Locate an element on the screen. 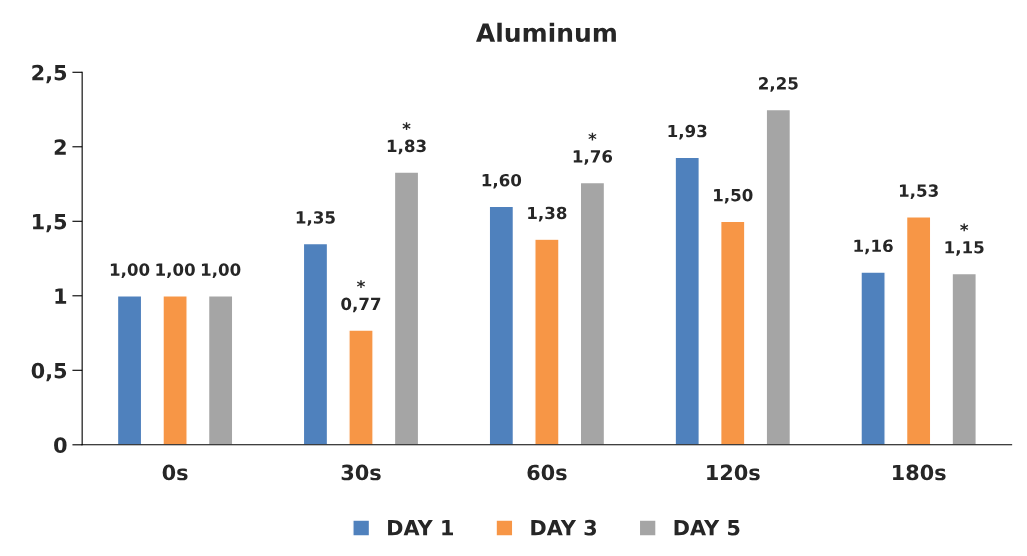 This screenshot has height=556, width=1027. y-tick-label: 1,5 is located at coordinates (50, 223).